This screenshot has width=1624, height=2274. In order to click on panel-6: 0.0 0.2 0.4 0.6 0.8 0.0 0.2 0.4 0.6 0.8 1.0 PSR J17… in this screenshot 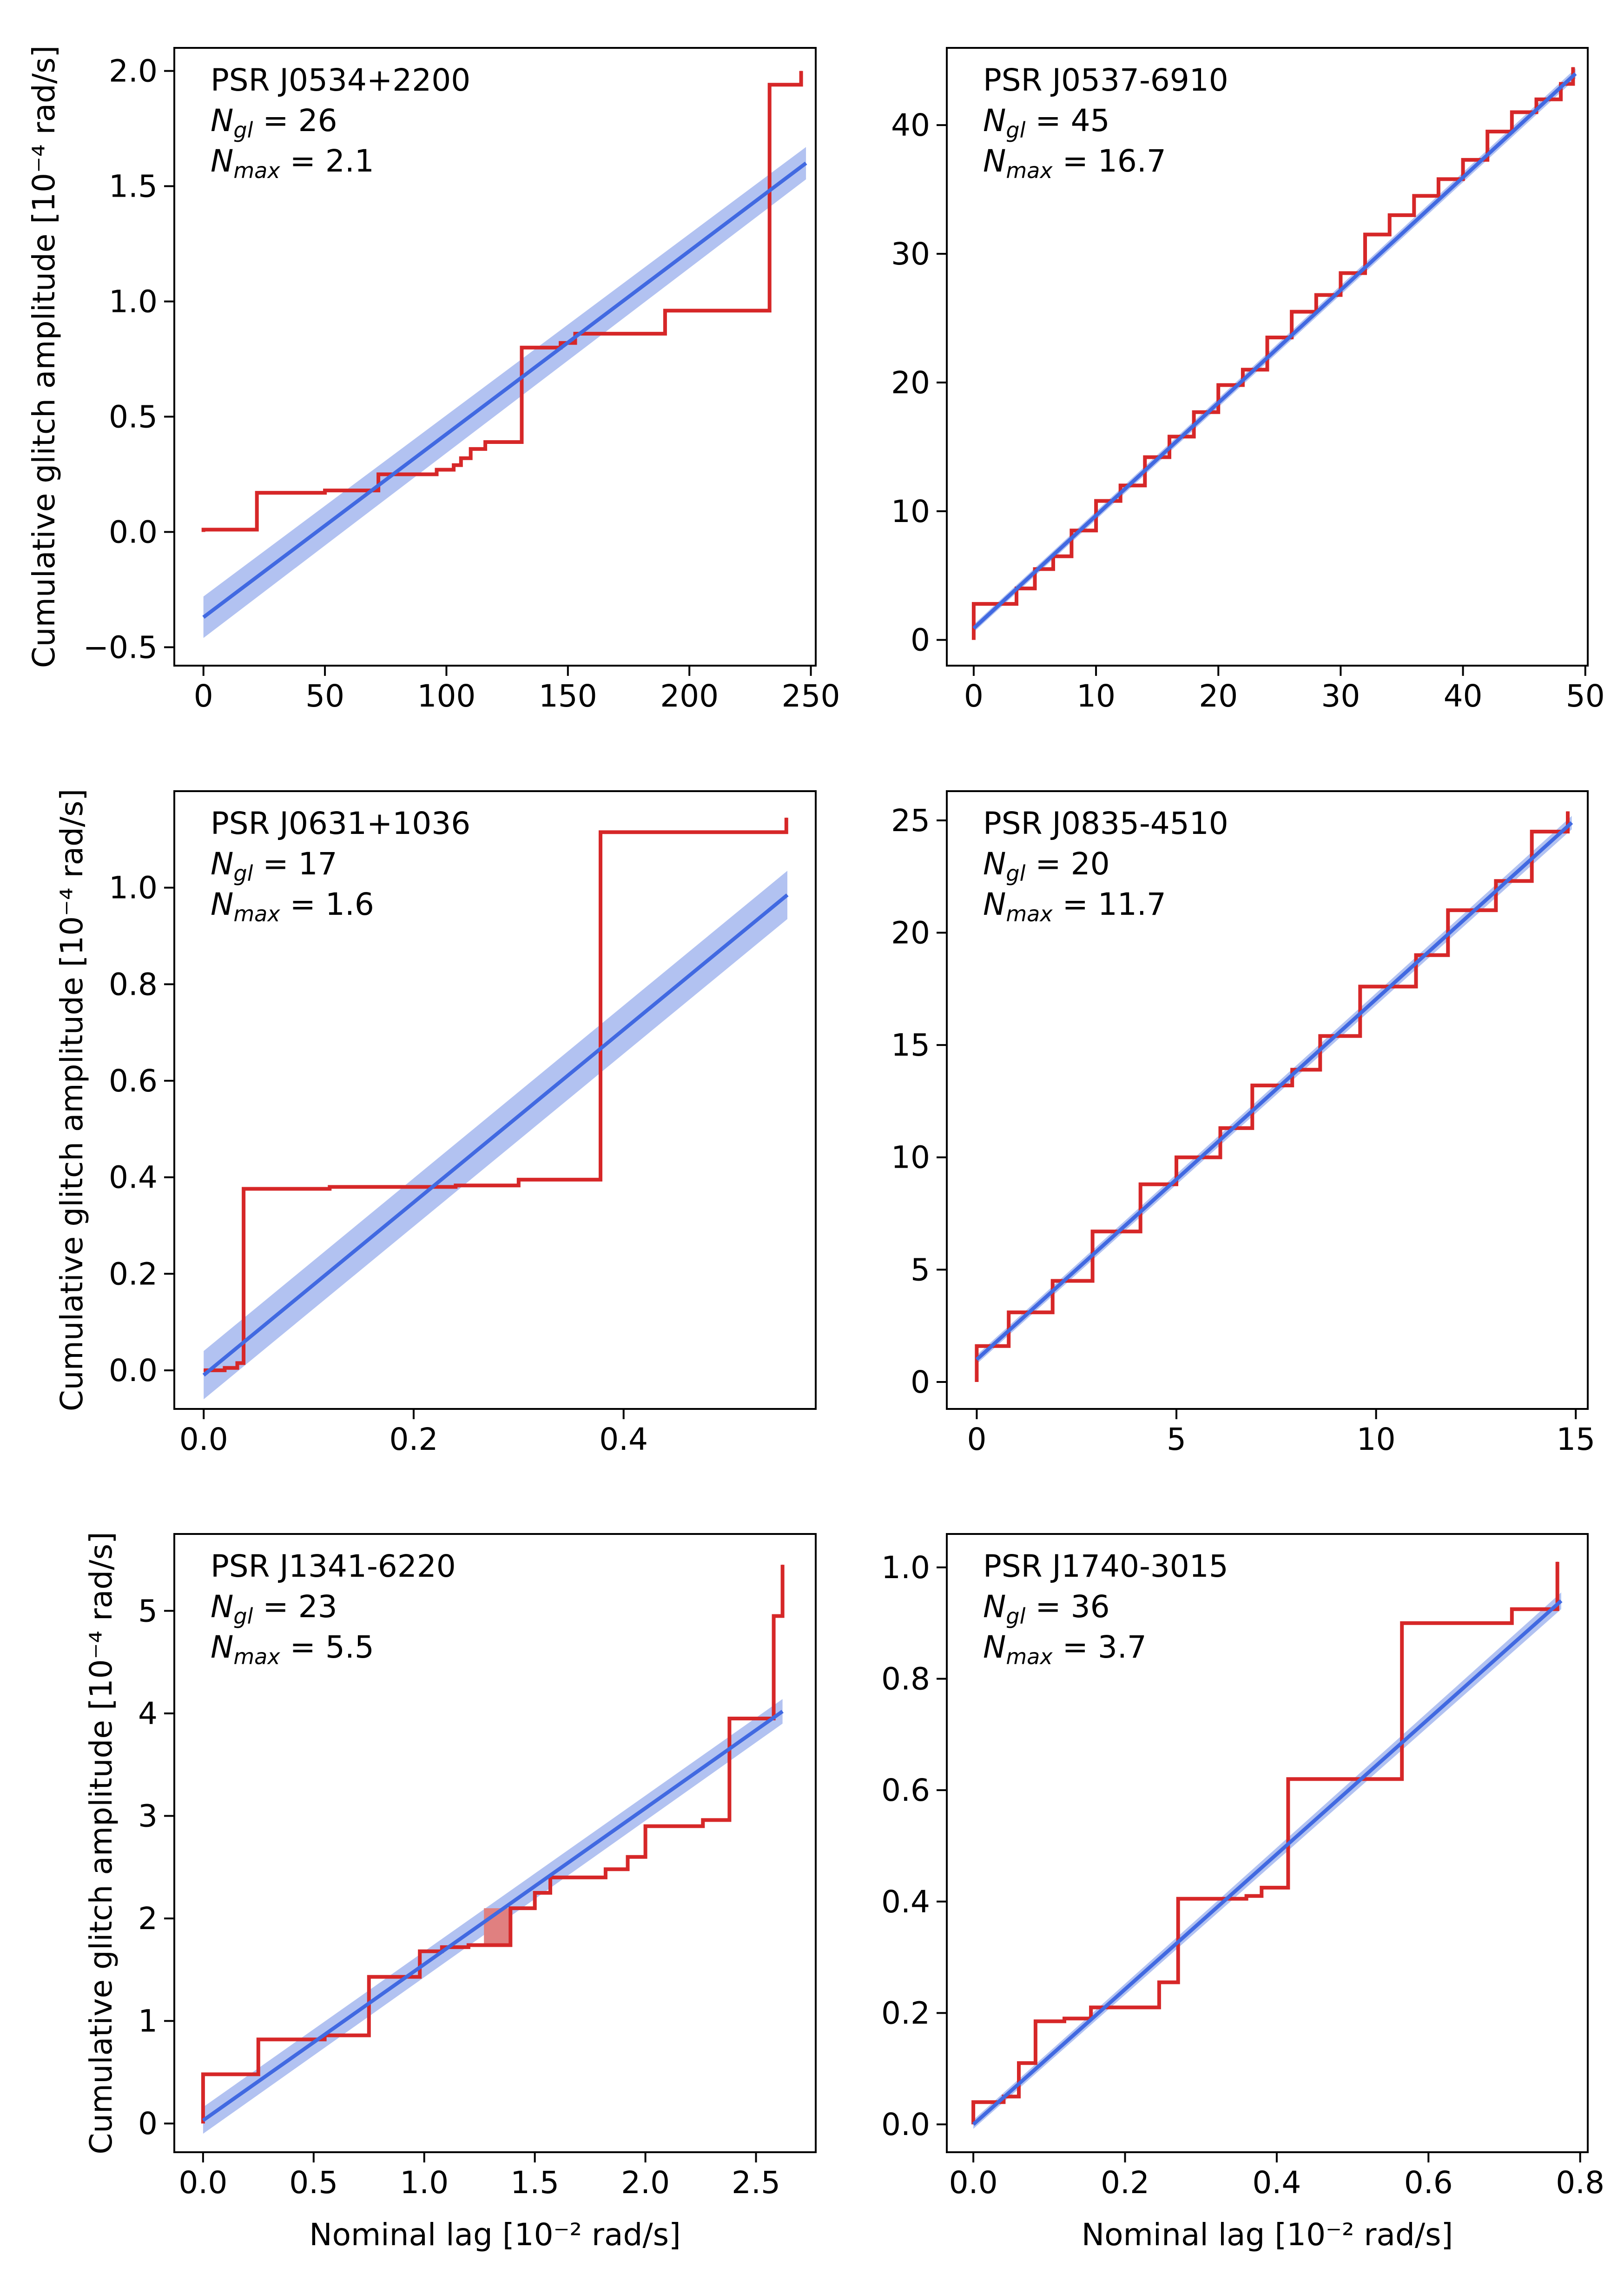, I will do `click(1243, 1893)`.